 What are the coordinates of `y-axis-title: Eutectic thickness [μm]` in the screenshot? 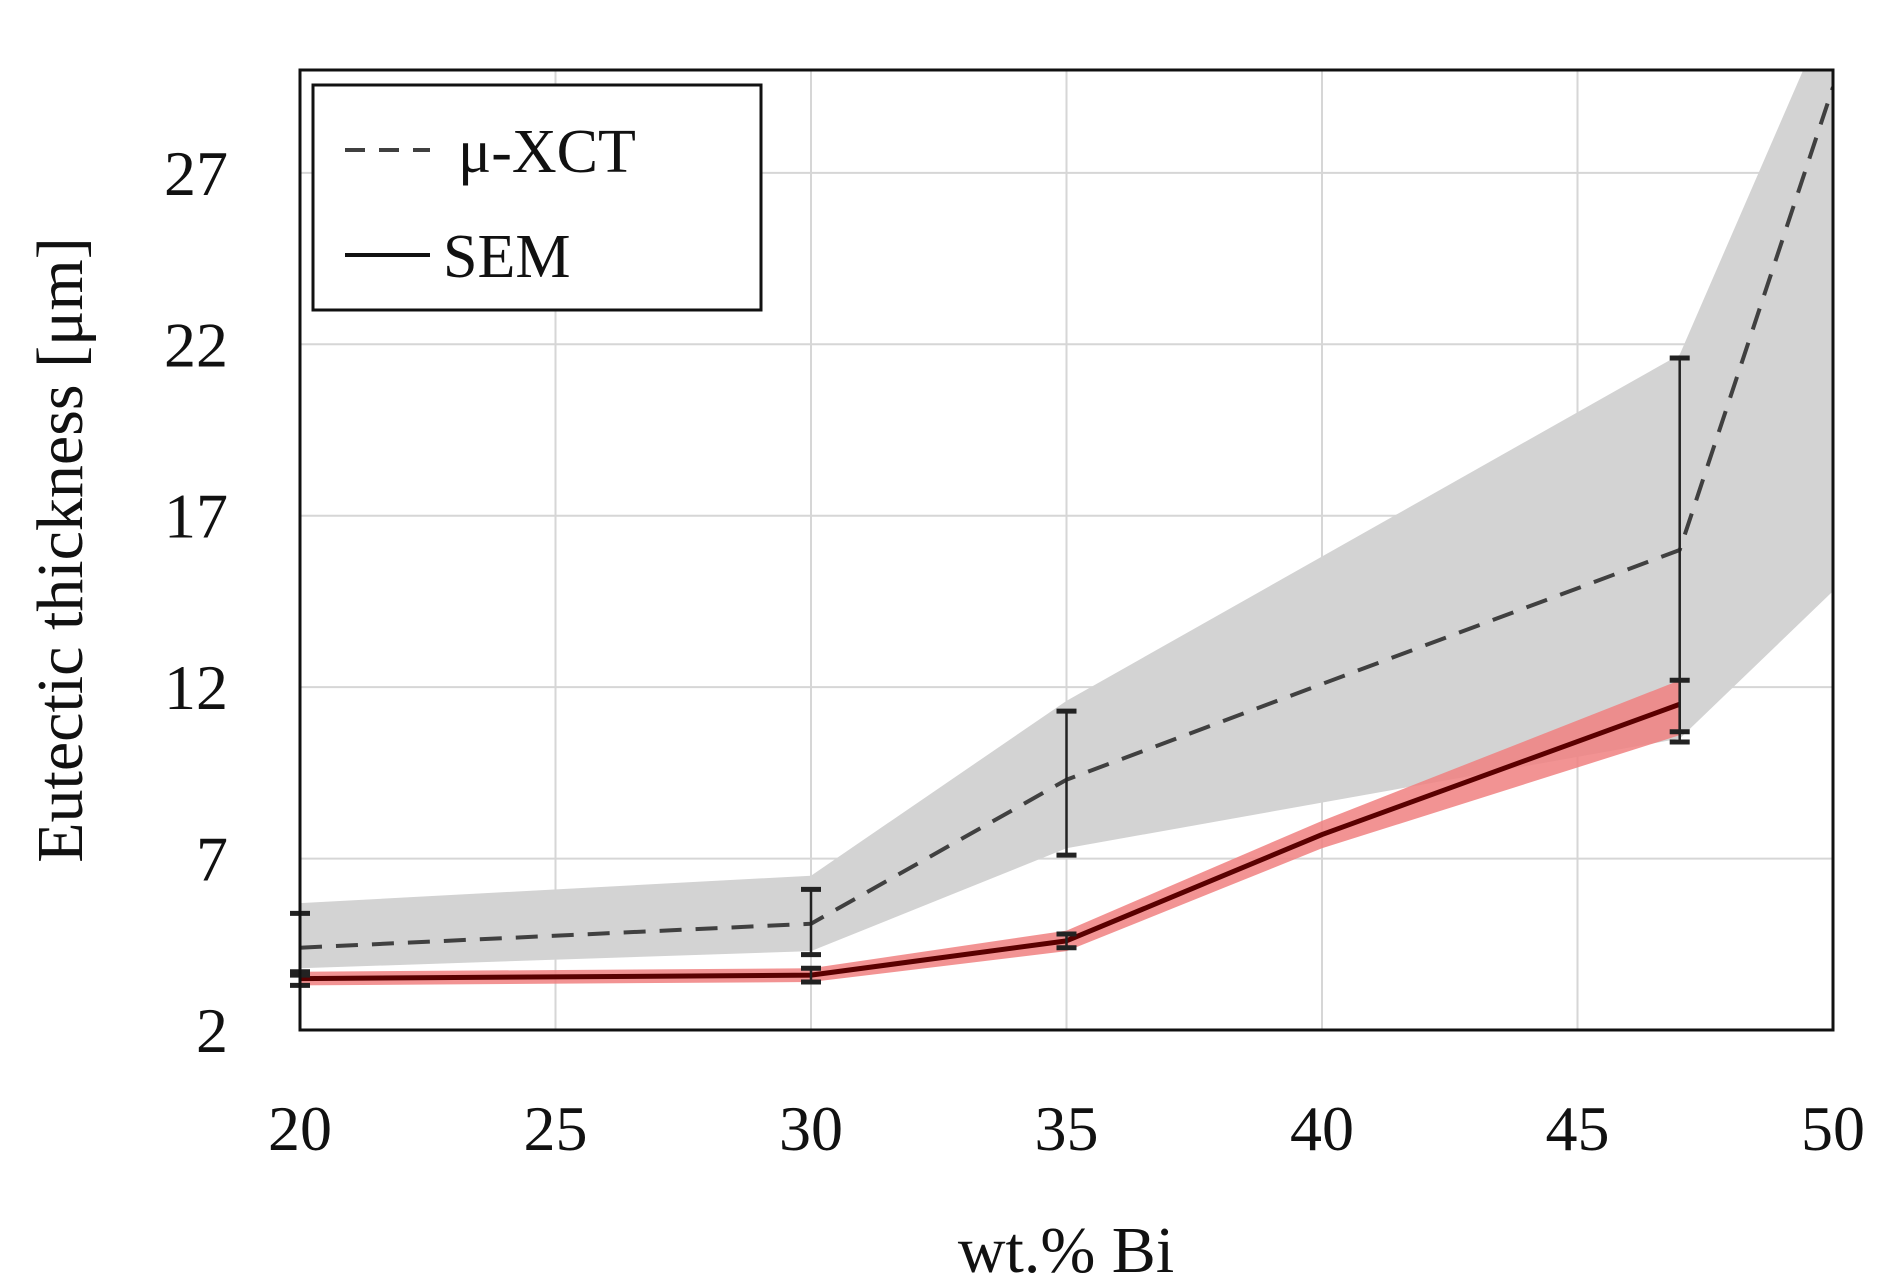 It's located at (60, 550).